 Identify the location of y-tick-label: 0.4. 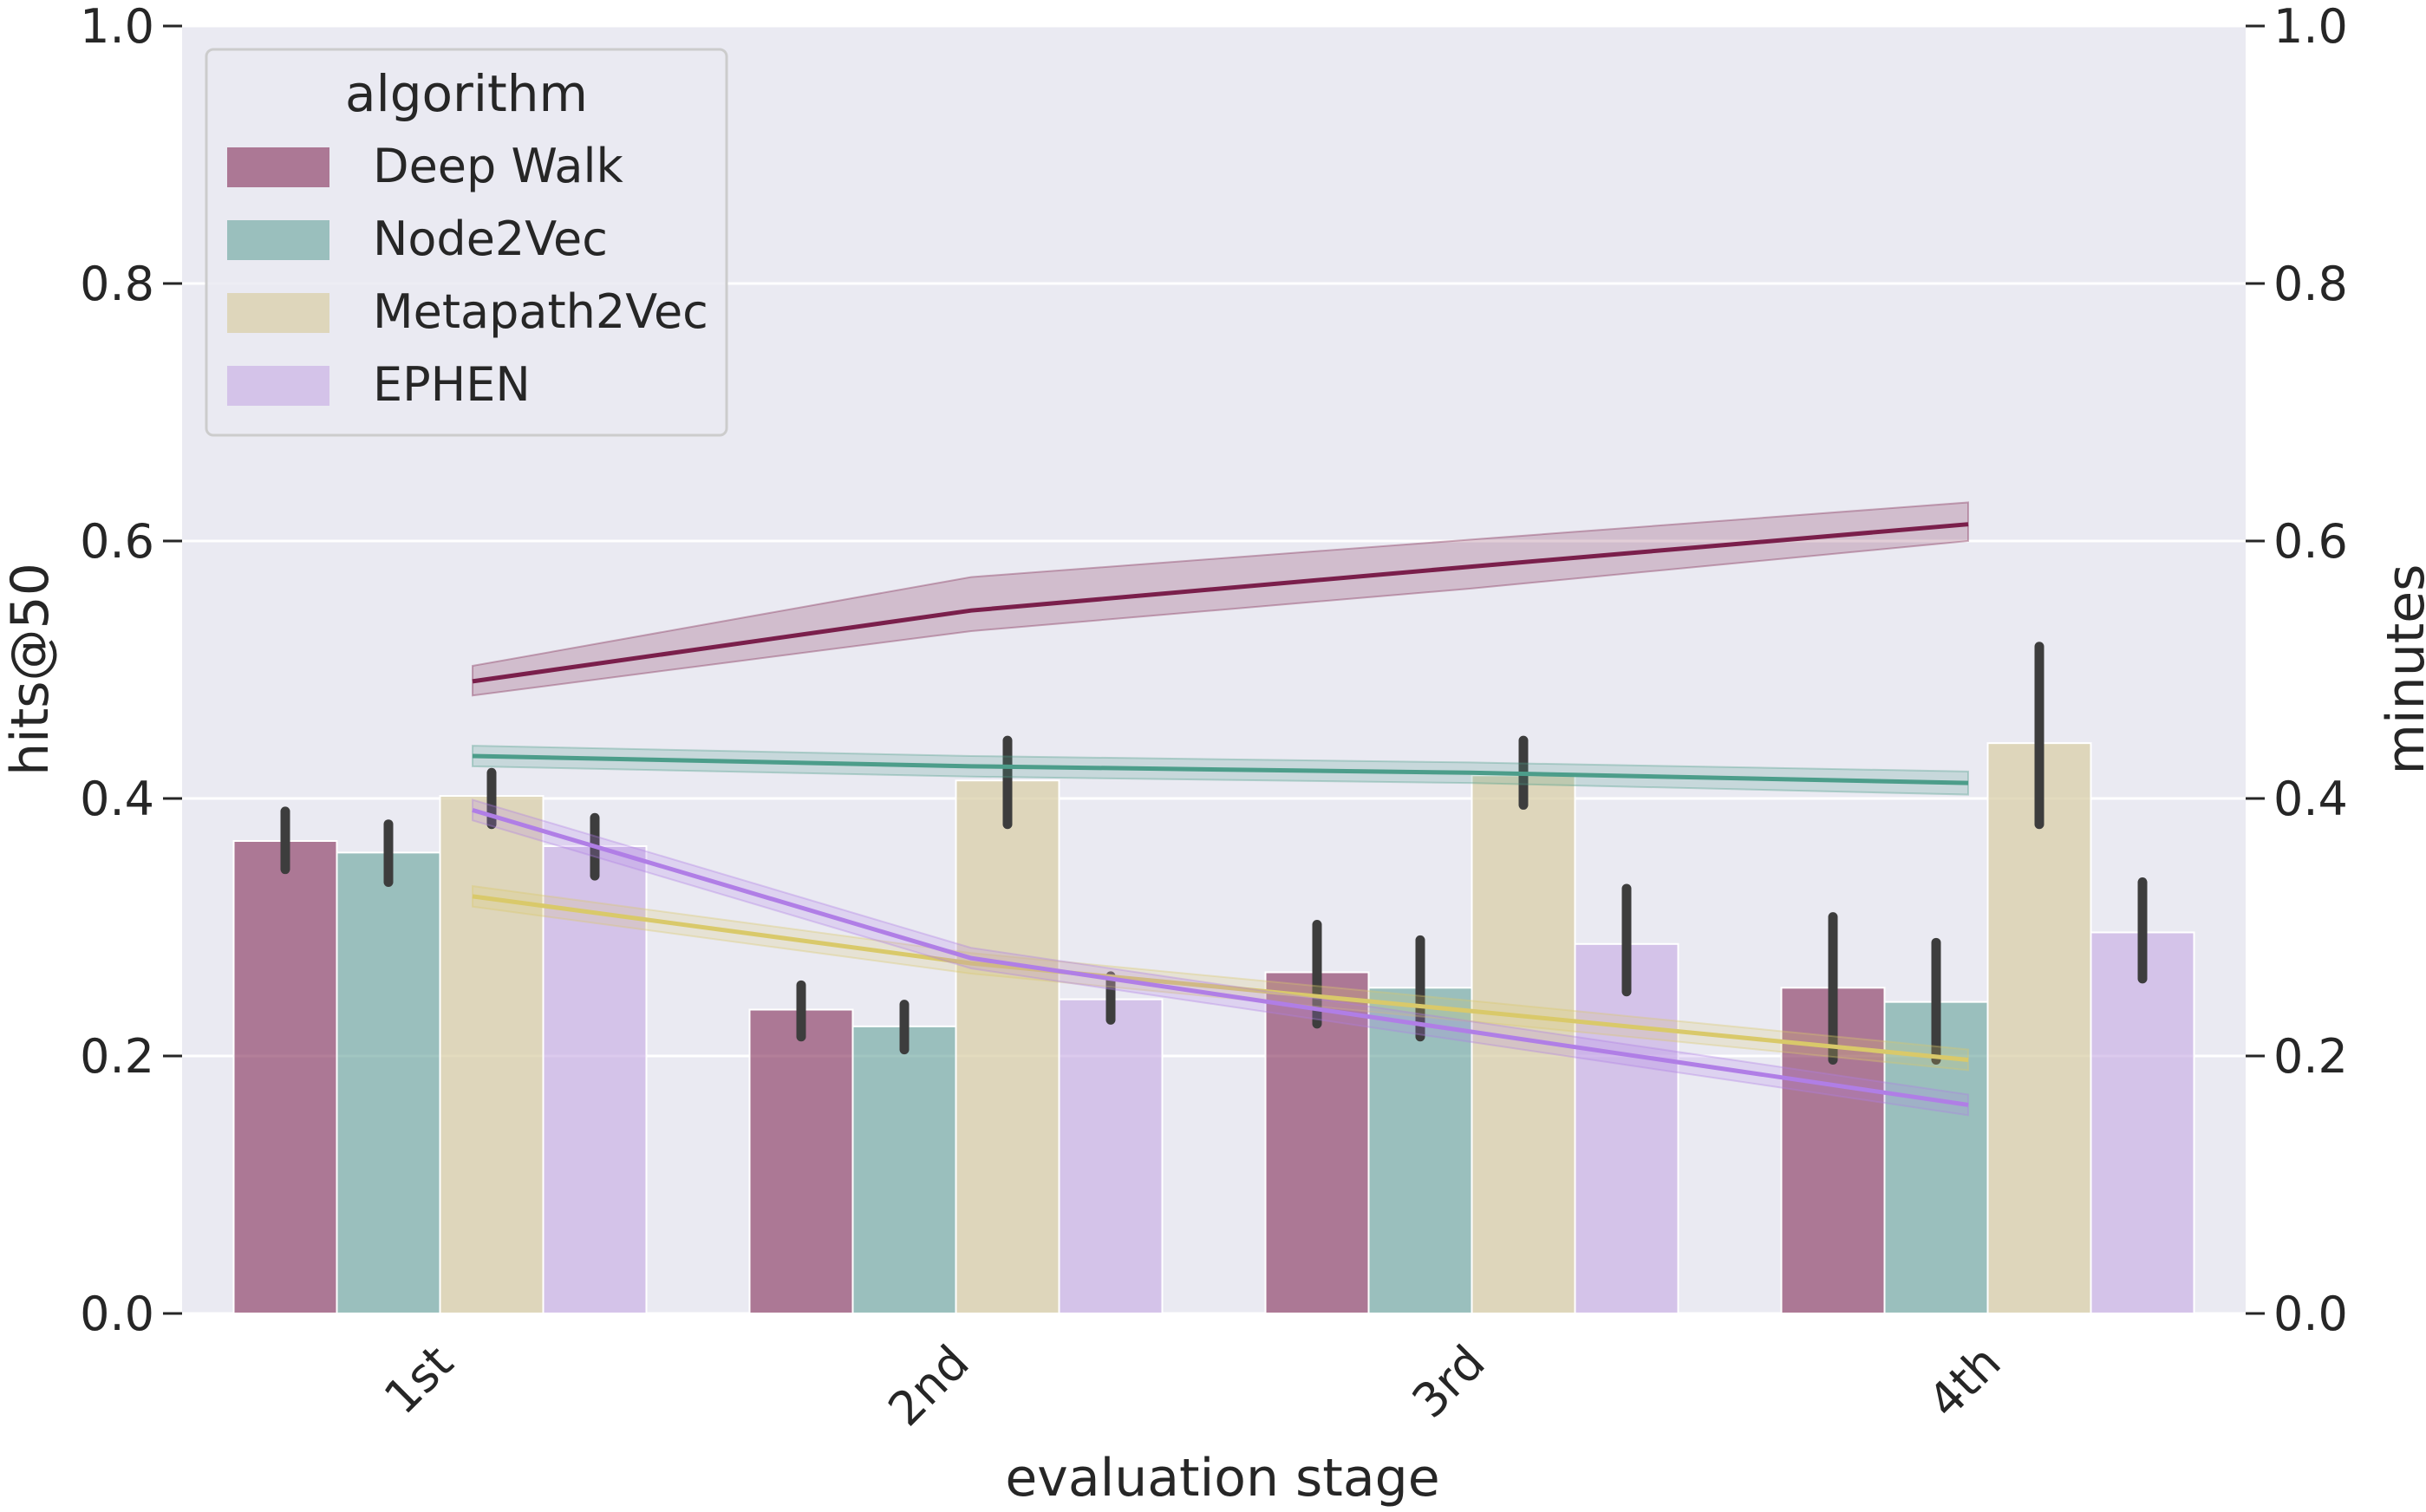
(117, 799).